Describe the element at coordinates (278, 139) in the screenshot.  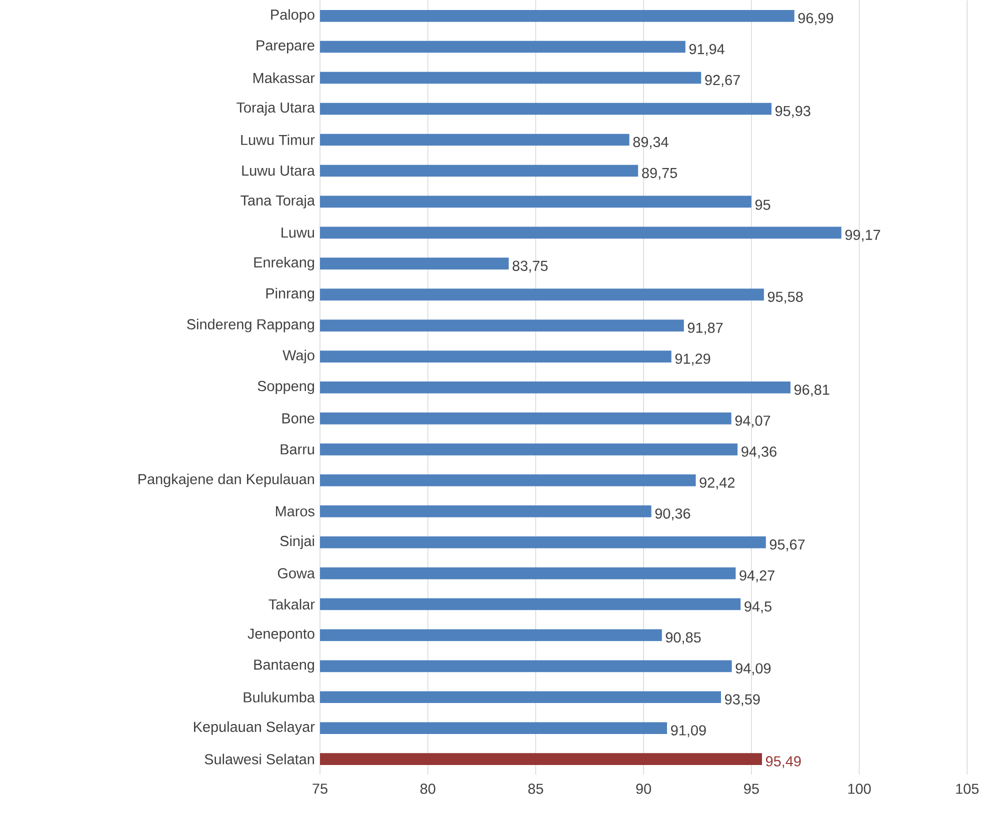
I see `y-tick-label: Luwu Timur` at that location.